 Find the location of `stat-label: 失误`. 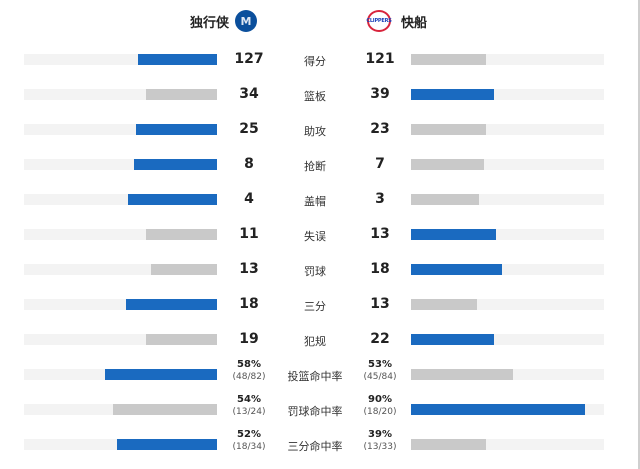

stat-label: 失误 is located at coordinates (315, 236).